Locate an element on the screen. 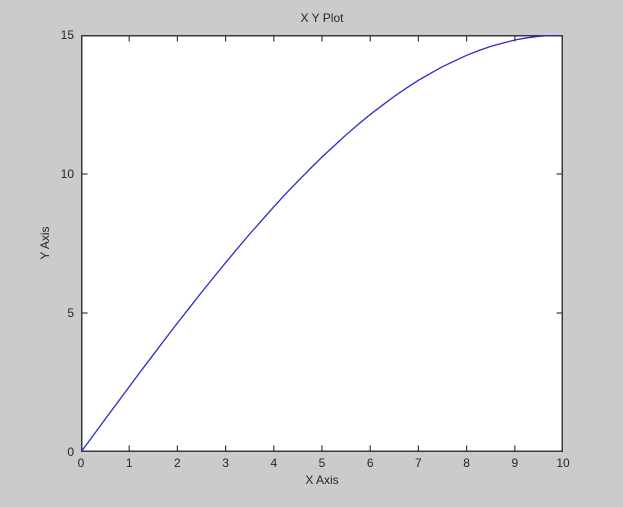 The height and width of the screenshot is (507, 623). x-tick-label: 6 is located at coordinates (370, 463).